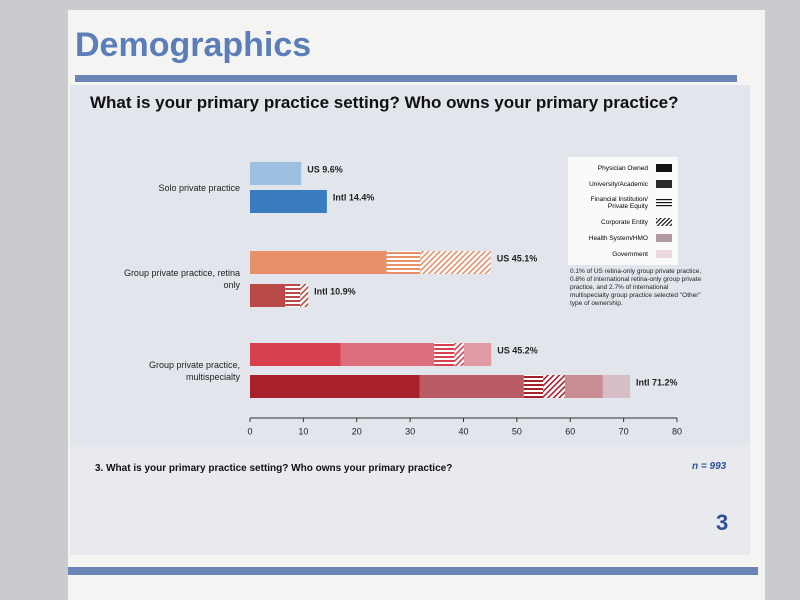 This screenshot has width=800, height=600. I want to click on x-tick-label: 30, so click(410, 431).